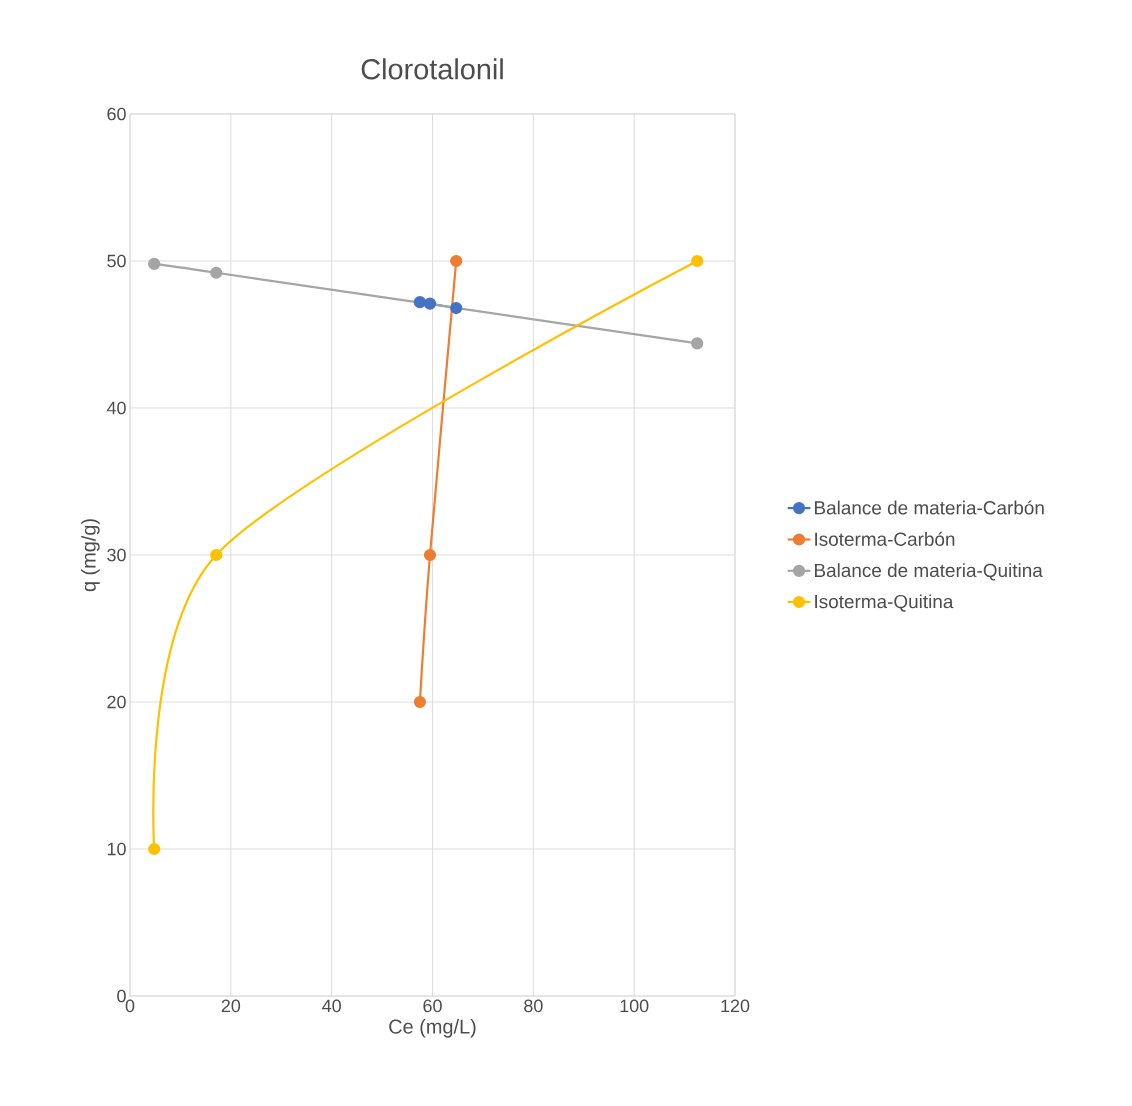  I want to click on x-tick-label: 0, so click(130, 1006).